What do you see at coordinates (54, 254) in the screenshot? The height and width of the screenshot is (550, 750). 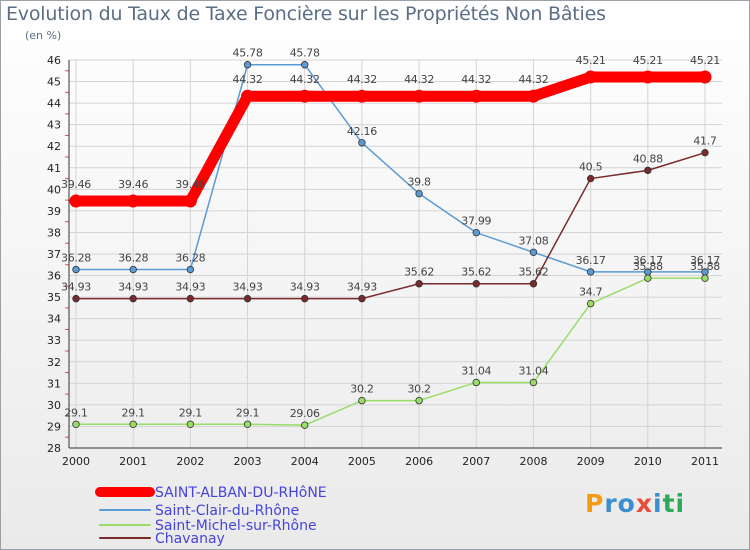 I see `y-tick-label: 37` at bounding box center [54, 254].